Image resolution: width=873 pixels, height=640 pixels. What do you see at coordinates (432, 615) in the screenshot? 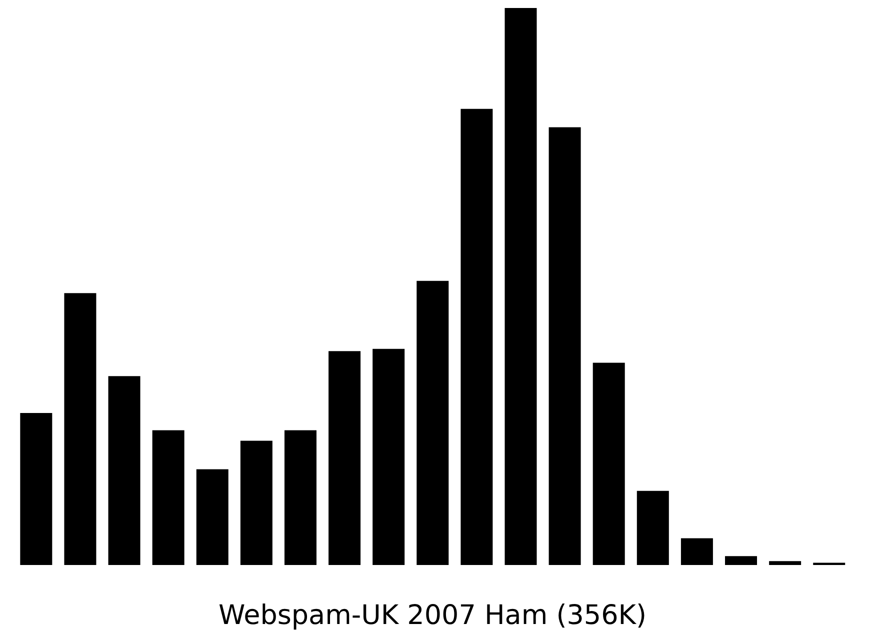
I see `x-axis-title: Webspam-UK 2007 Ham (356K)` at bounding box center [432, 615].